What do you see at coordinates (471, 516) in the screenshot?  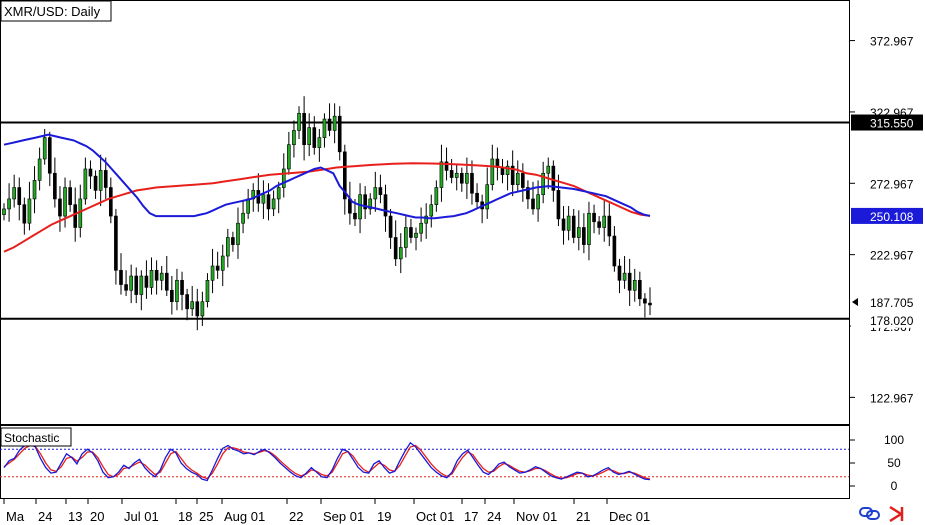 I see `x-tick-label: 17` at bounding box center [471, 516].